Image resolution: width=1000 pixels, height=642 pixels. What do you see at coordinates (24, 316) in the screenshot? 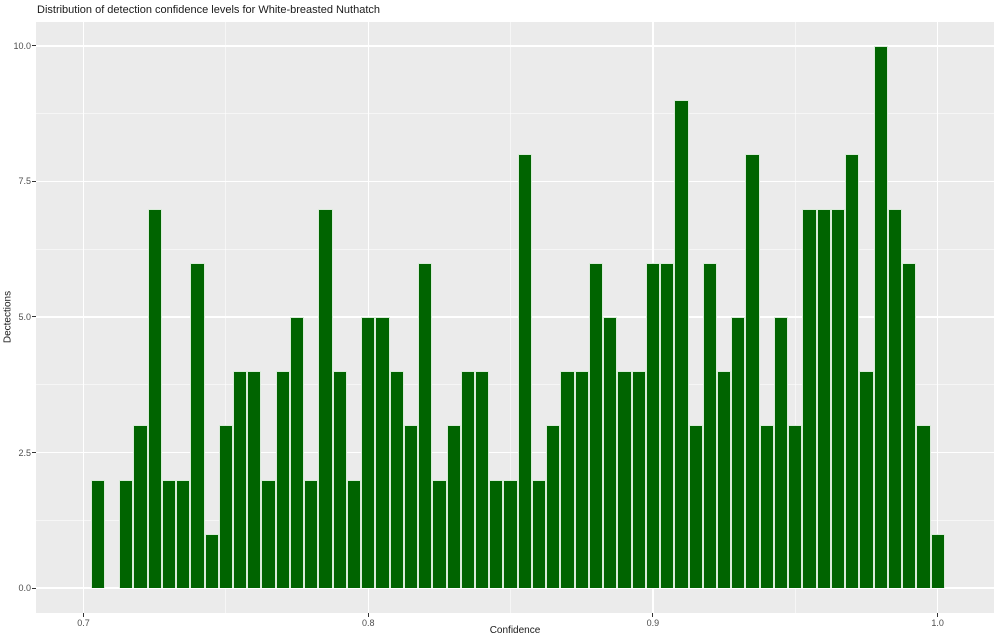
I see `y-tick-label: 5.0` at bounding box center [24, 316].